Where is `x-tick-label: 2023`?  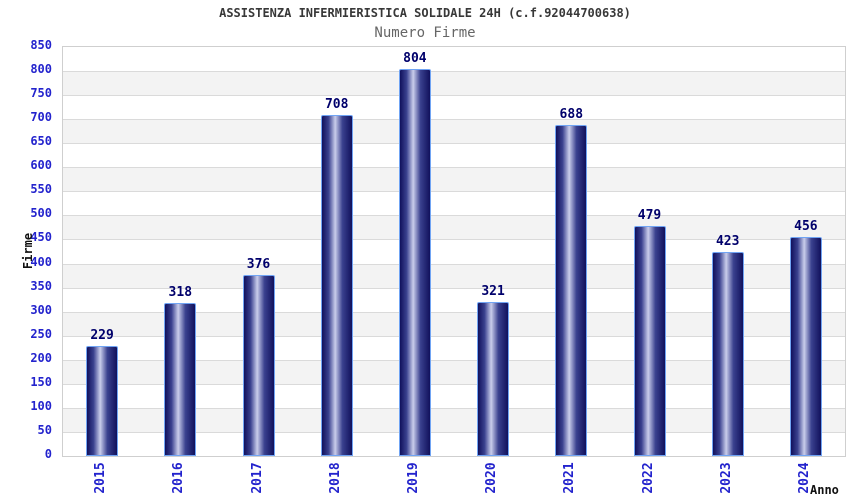
x-tick-label: 2023 is located at coordinates (726, 478).